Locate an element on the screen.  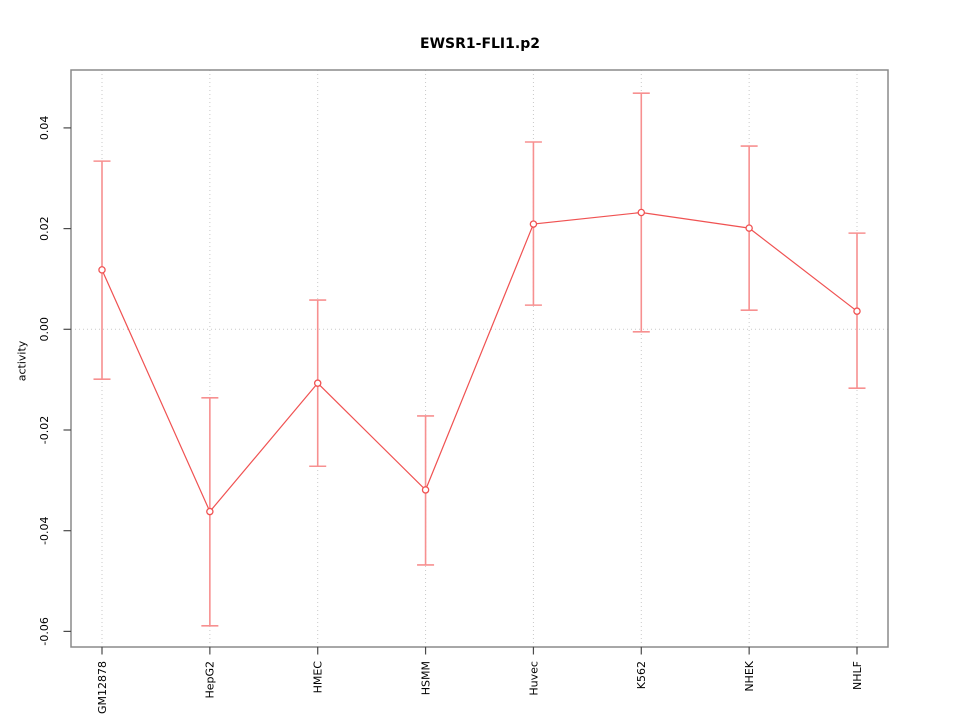
x-tick-label: Huvec is located at coordinates (533, 678).